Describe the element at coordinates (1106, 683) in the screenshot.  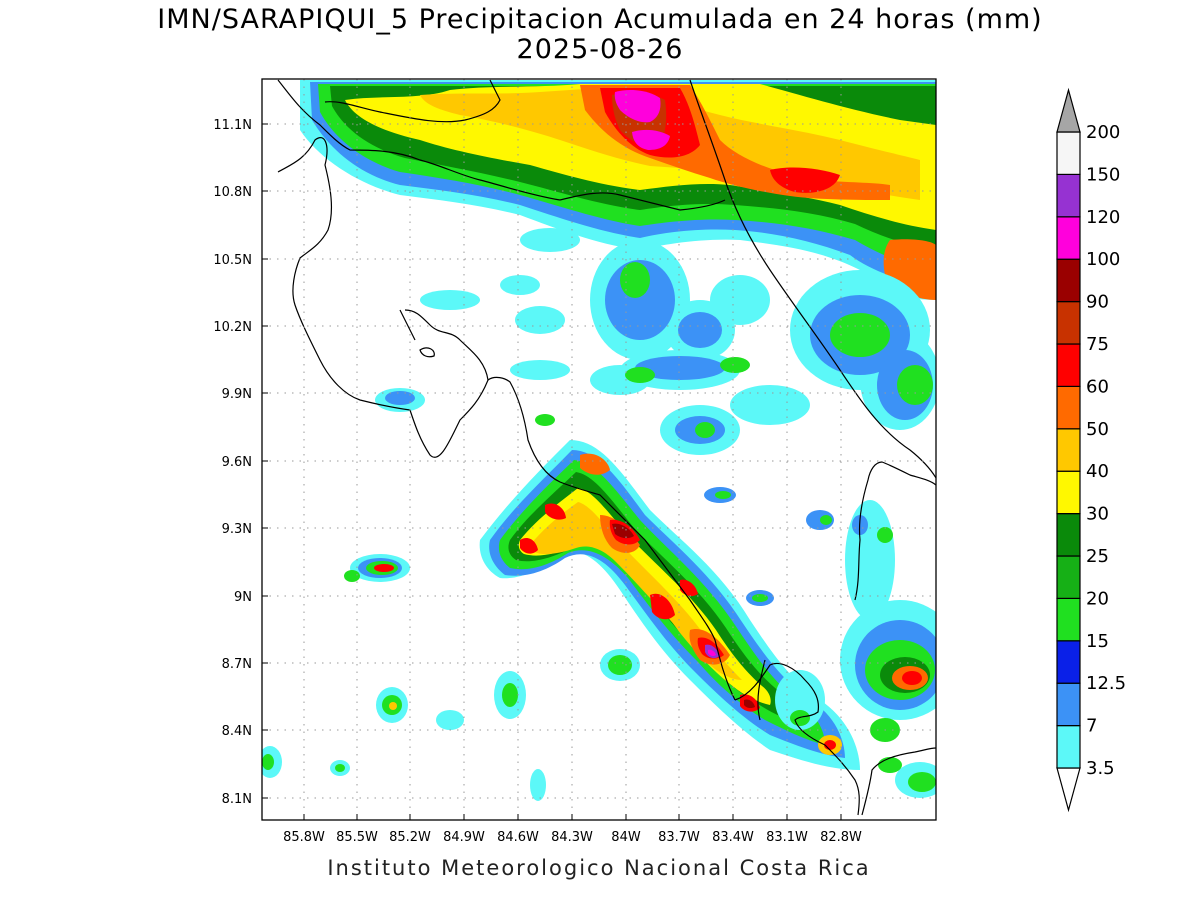
I see `colorbar-label: 12.5` at that location.